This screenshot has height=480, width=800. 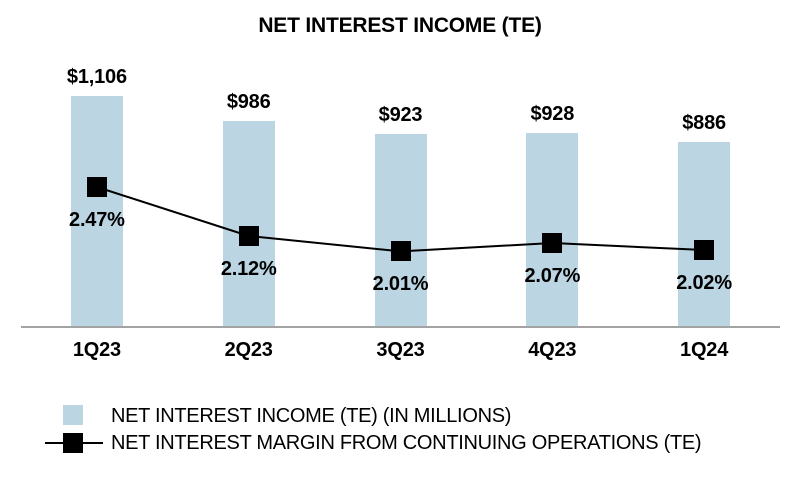 I want to click on line-value-label: 2.01%, so click(x=400, y=284).